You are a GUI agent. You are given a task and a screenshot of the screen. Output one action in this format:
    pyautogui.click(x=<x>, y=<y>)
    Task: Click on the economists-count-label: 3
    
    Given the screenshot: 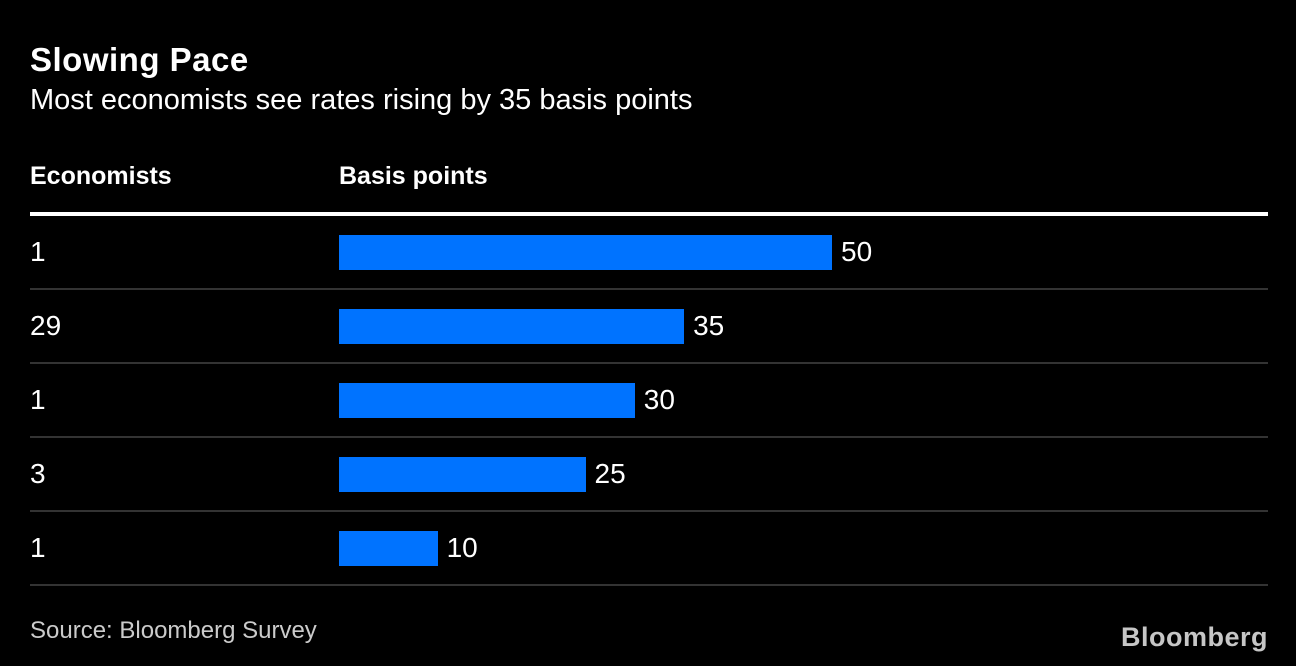 What is the action you would take?
    pyautogui.click(x=38, y=473)
    